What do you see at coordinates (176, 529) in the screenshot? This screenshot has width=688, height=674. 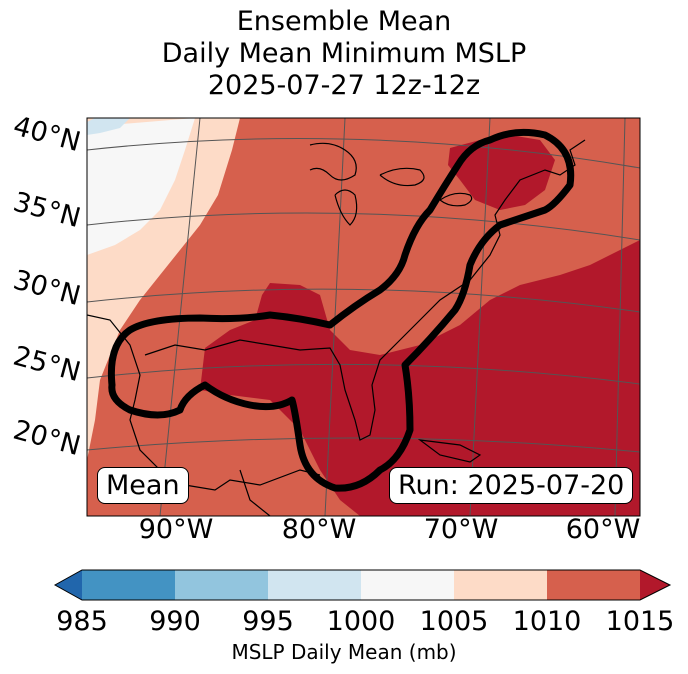 I see `lon-label-90: 90°W` at bounding box center [176, 529].